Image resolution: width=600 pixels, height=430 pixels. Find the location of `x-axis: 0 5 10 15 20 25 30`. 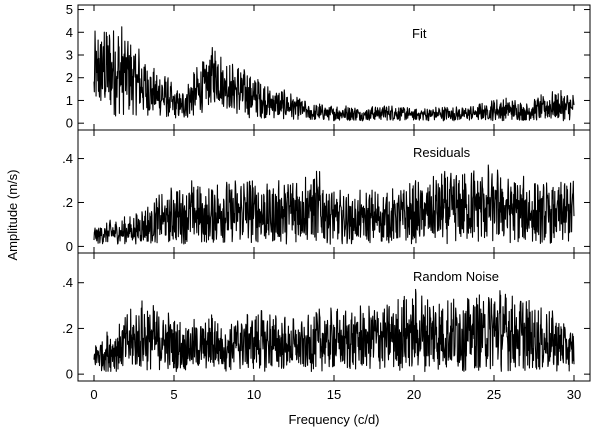

x-axis: 0 5 10 15 20 25 30 is located at coordinates (335, 394).